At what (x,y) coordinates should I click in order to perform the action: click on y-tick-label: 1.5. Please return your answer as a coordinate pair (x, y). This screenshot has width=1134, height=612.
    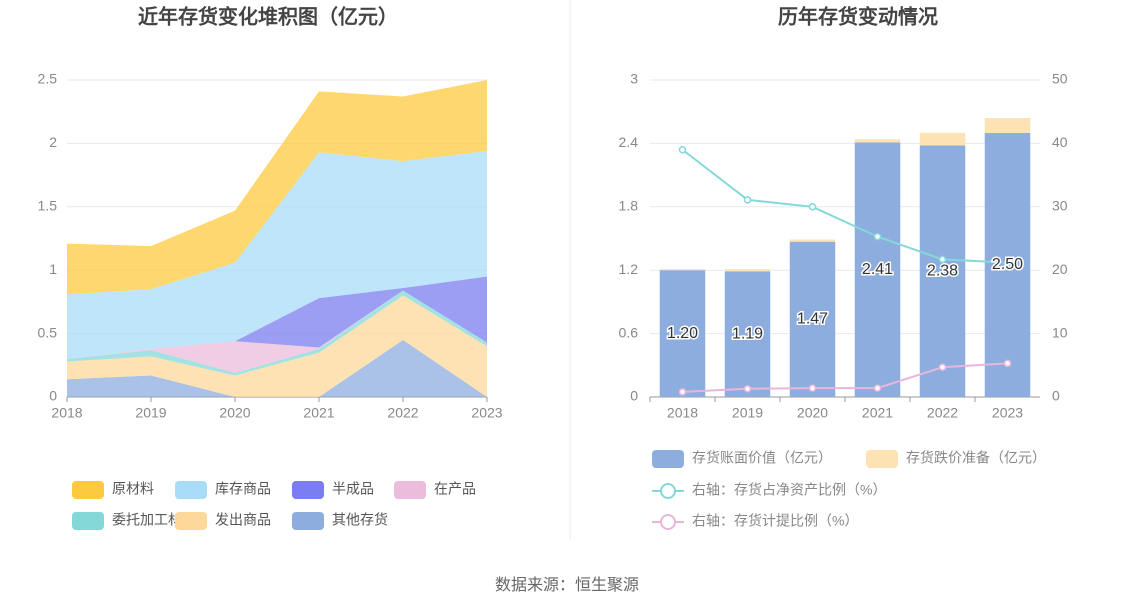
    Looking at the image, I should click on (48, 206).